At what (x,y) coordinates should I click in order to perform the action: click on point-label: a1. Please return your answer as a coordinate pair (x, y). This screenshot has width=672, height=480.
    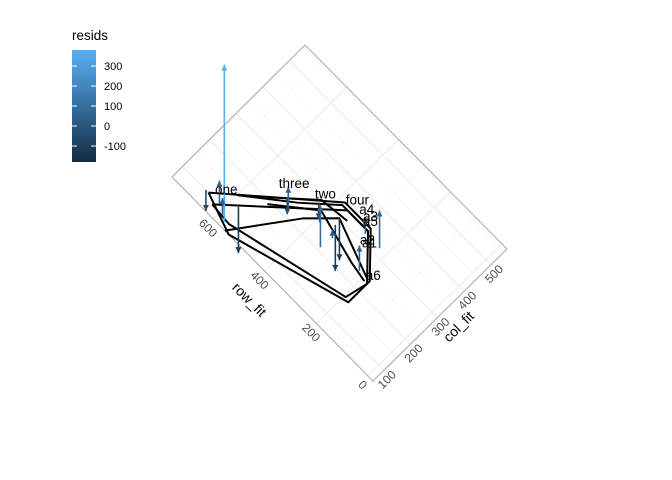
    Looking at the image, I should click on (369, 243).